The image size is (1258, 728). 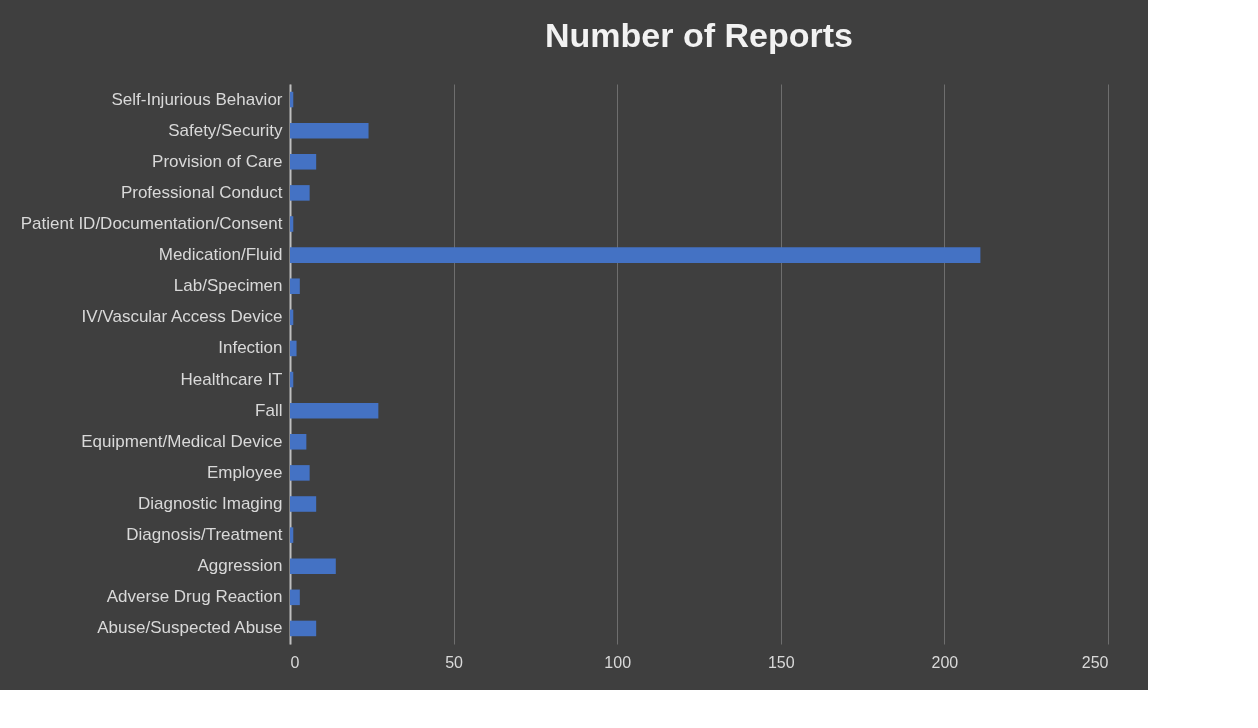 What do you see at coordinates (250, 348) in the screenshot?
I see `y-tick-label: Infection` at bounding box center [250, 348].